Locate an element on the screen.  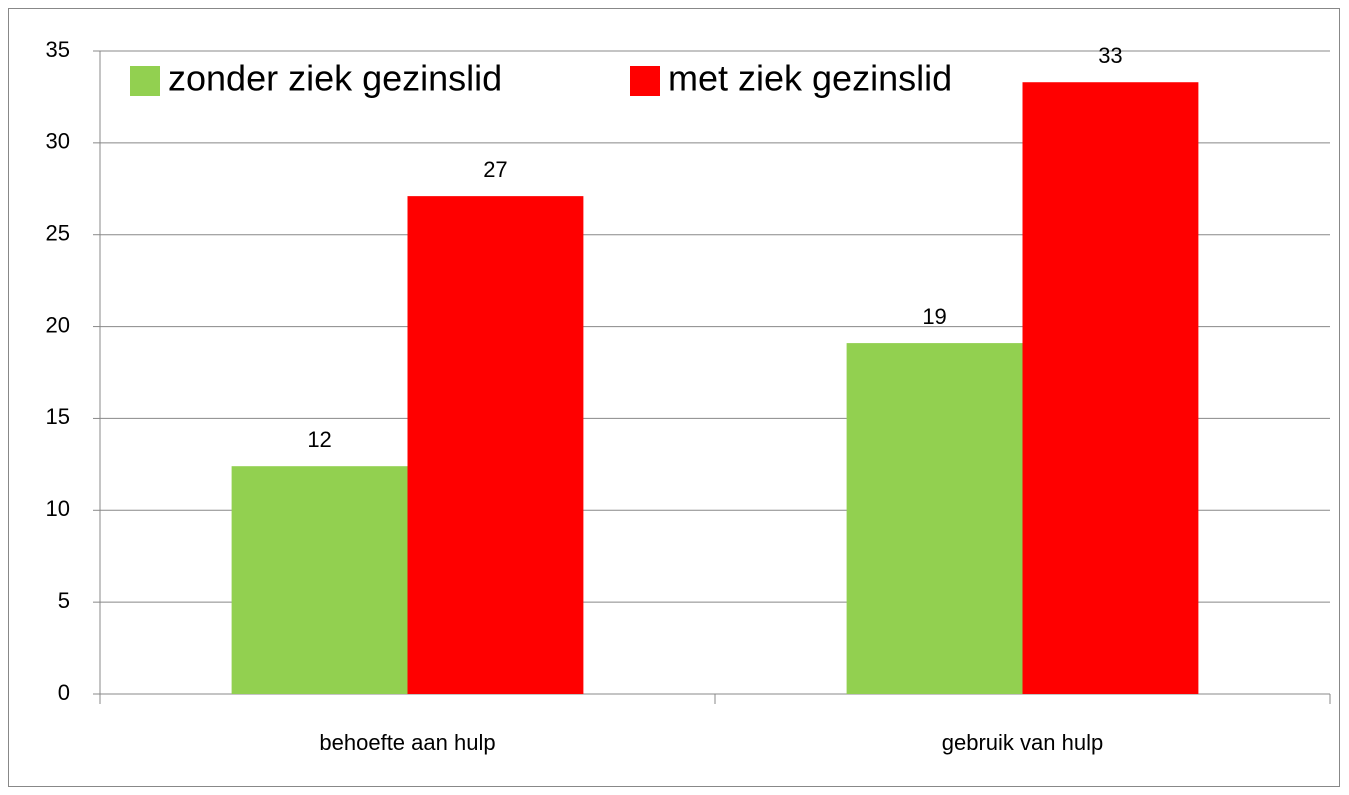
value-label: 12 is located at coordinates (319, 439).